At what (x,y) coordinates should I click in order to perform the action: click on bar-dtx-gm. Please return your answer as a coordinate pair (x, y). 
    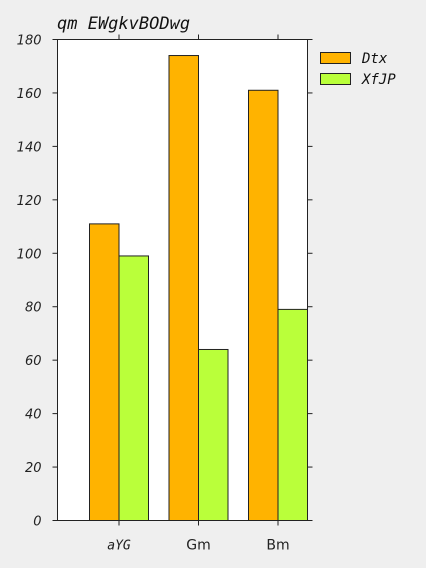
    Looking at the image, I should click on (183, 288).